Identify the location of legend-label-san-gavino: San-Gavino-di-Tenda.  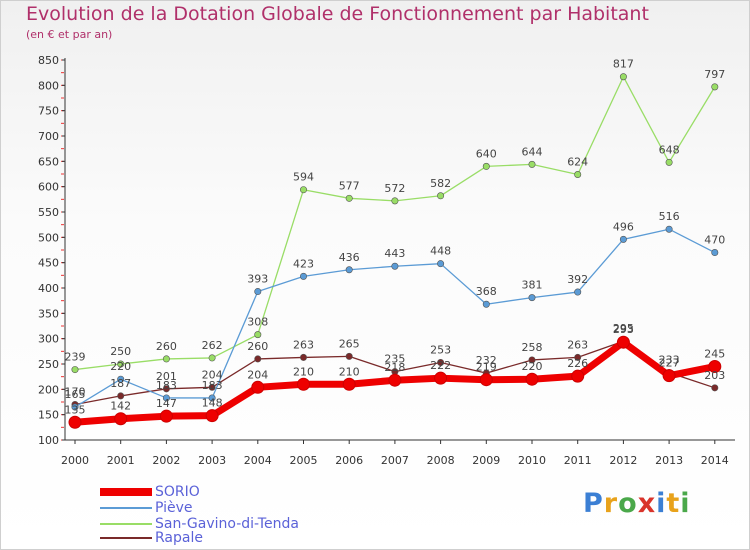
(227, 524).